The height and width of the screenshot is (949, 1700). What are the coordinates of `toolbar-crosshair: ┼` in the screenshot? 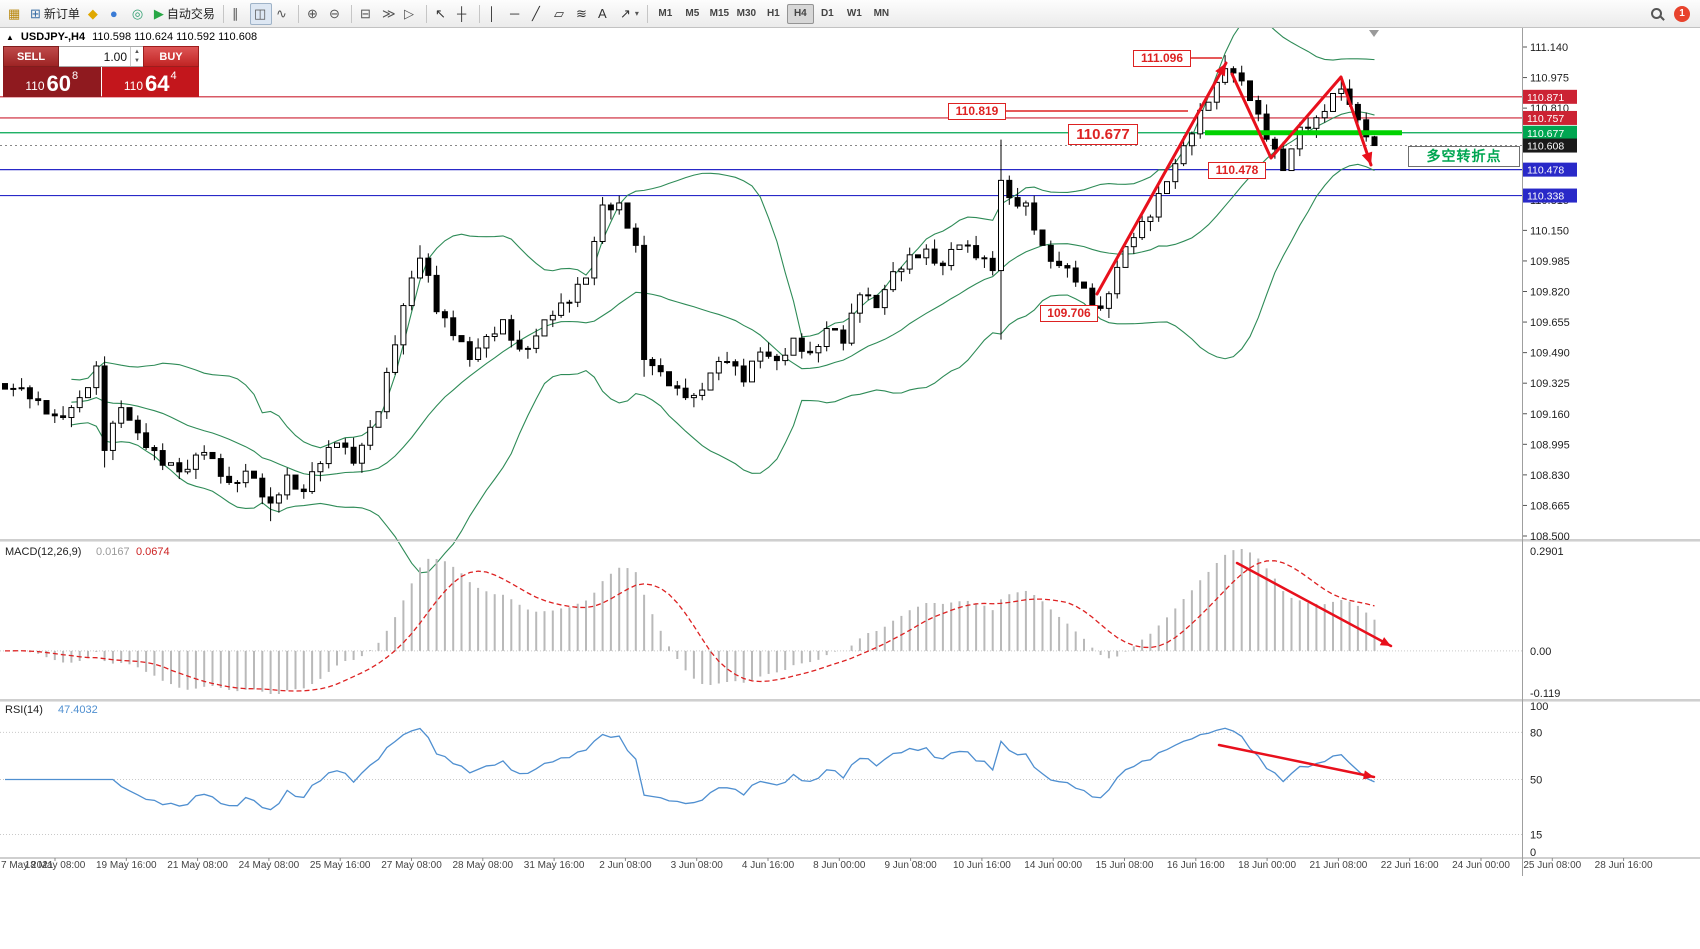 It's located at (464, 14).